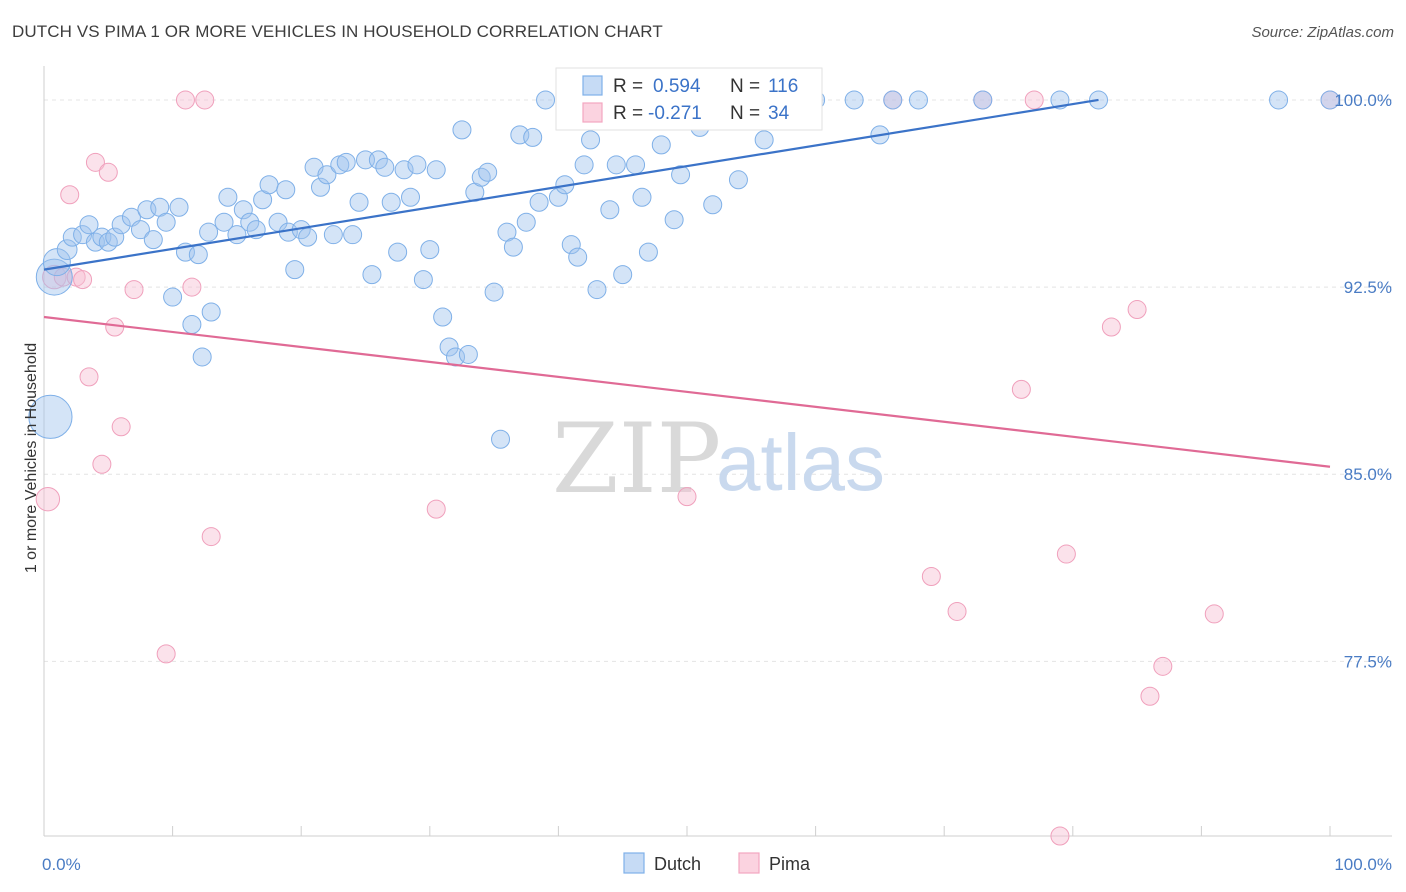 The image size is (1406, 892). What do you see at coordinates (1368, 287) in the screenshot?
I see `y-tick-label: 92.5%` at bounding box center [1368, 287].